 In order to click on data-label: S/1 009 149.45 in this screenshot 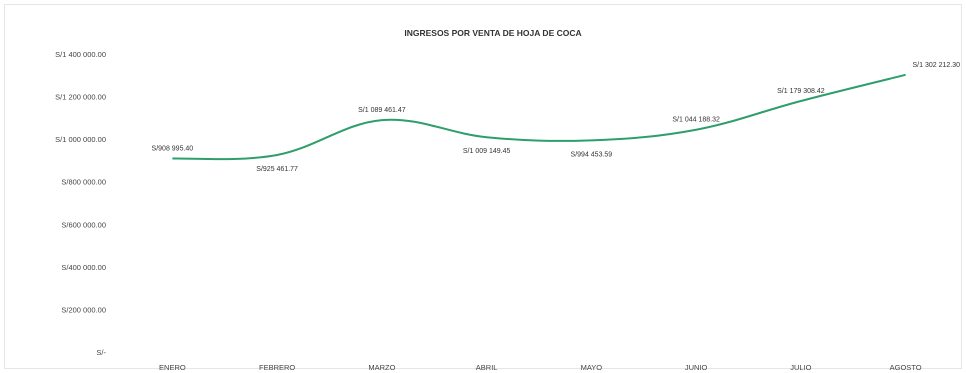, I will do `click(487, 151)`.